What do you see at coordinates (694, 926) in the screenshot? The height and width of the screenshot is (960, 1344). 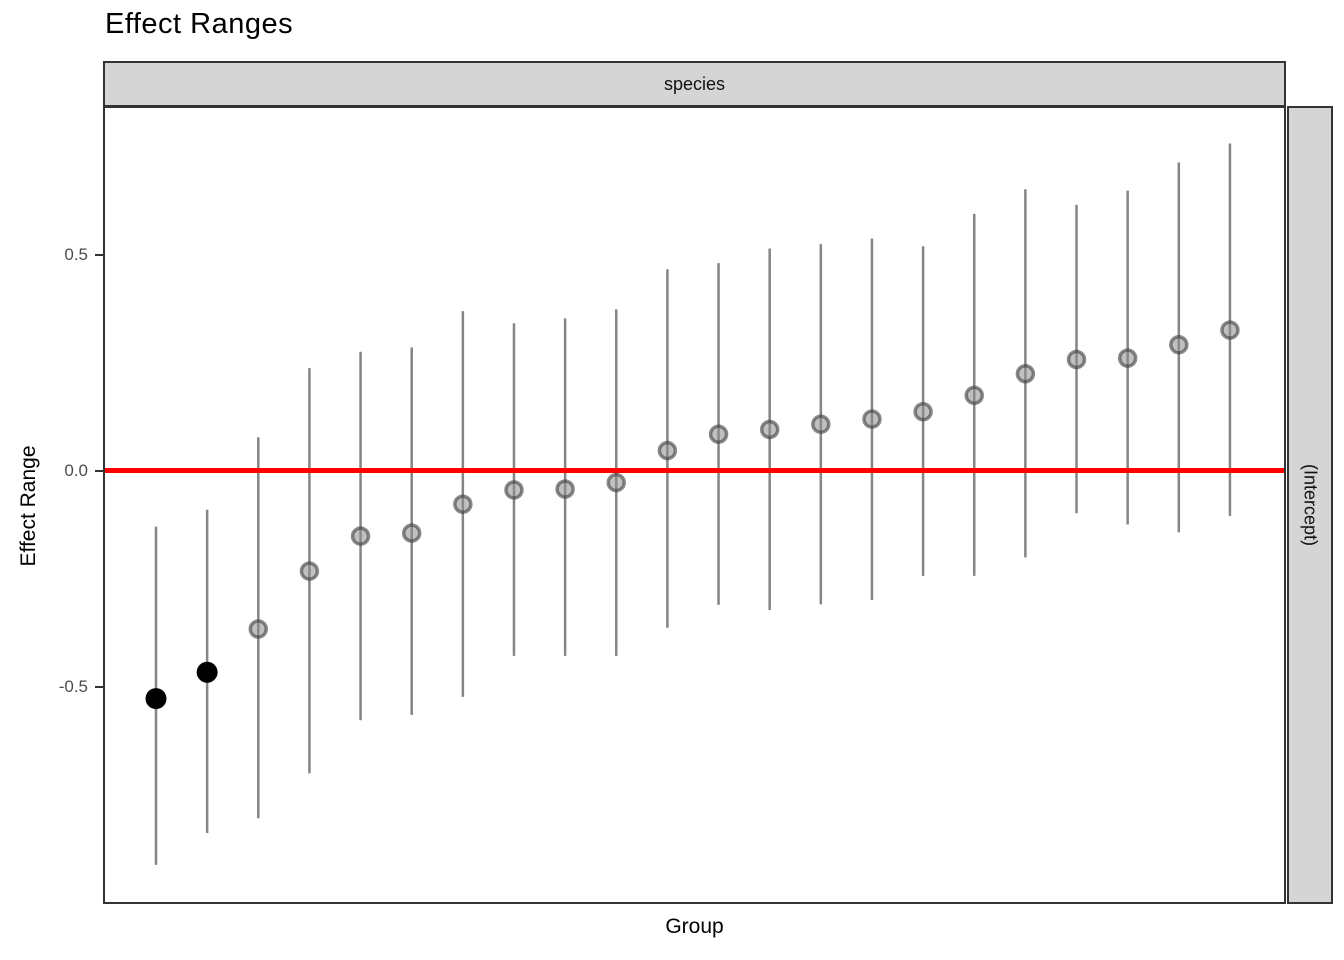 I see `x-axis-title: Group` at bounding box center [694, 926].